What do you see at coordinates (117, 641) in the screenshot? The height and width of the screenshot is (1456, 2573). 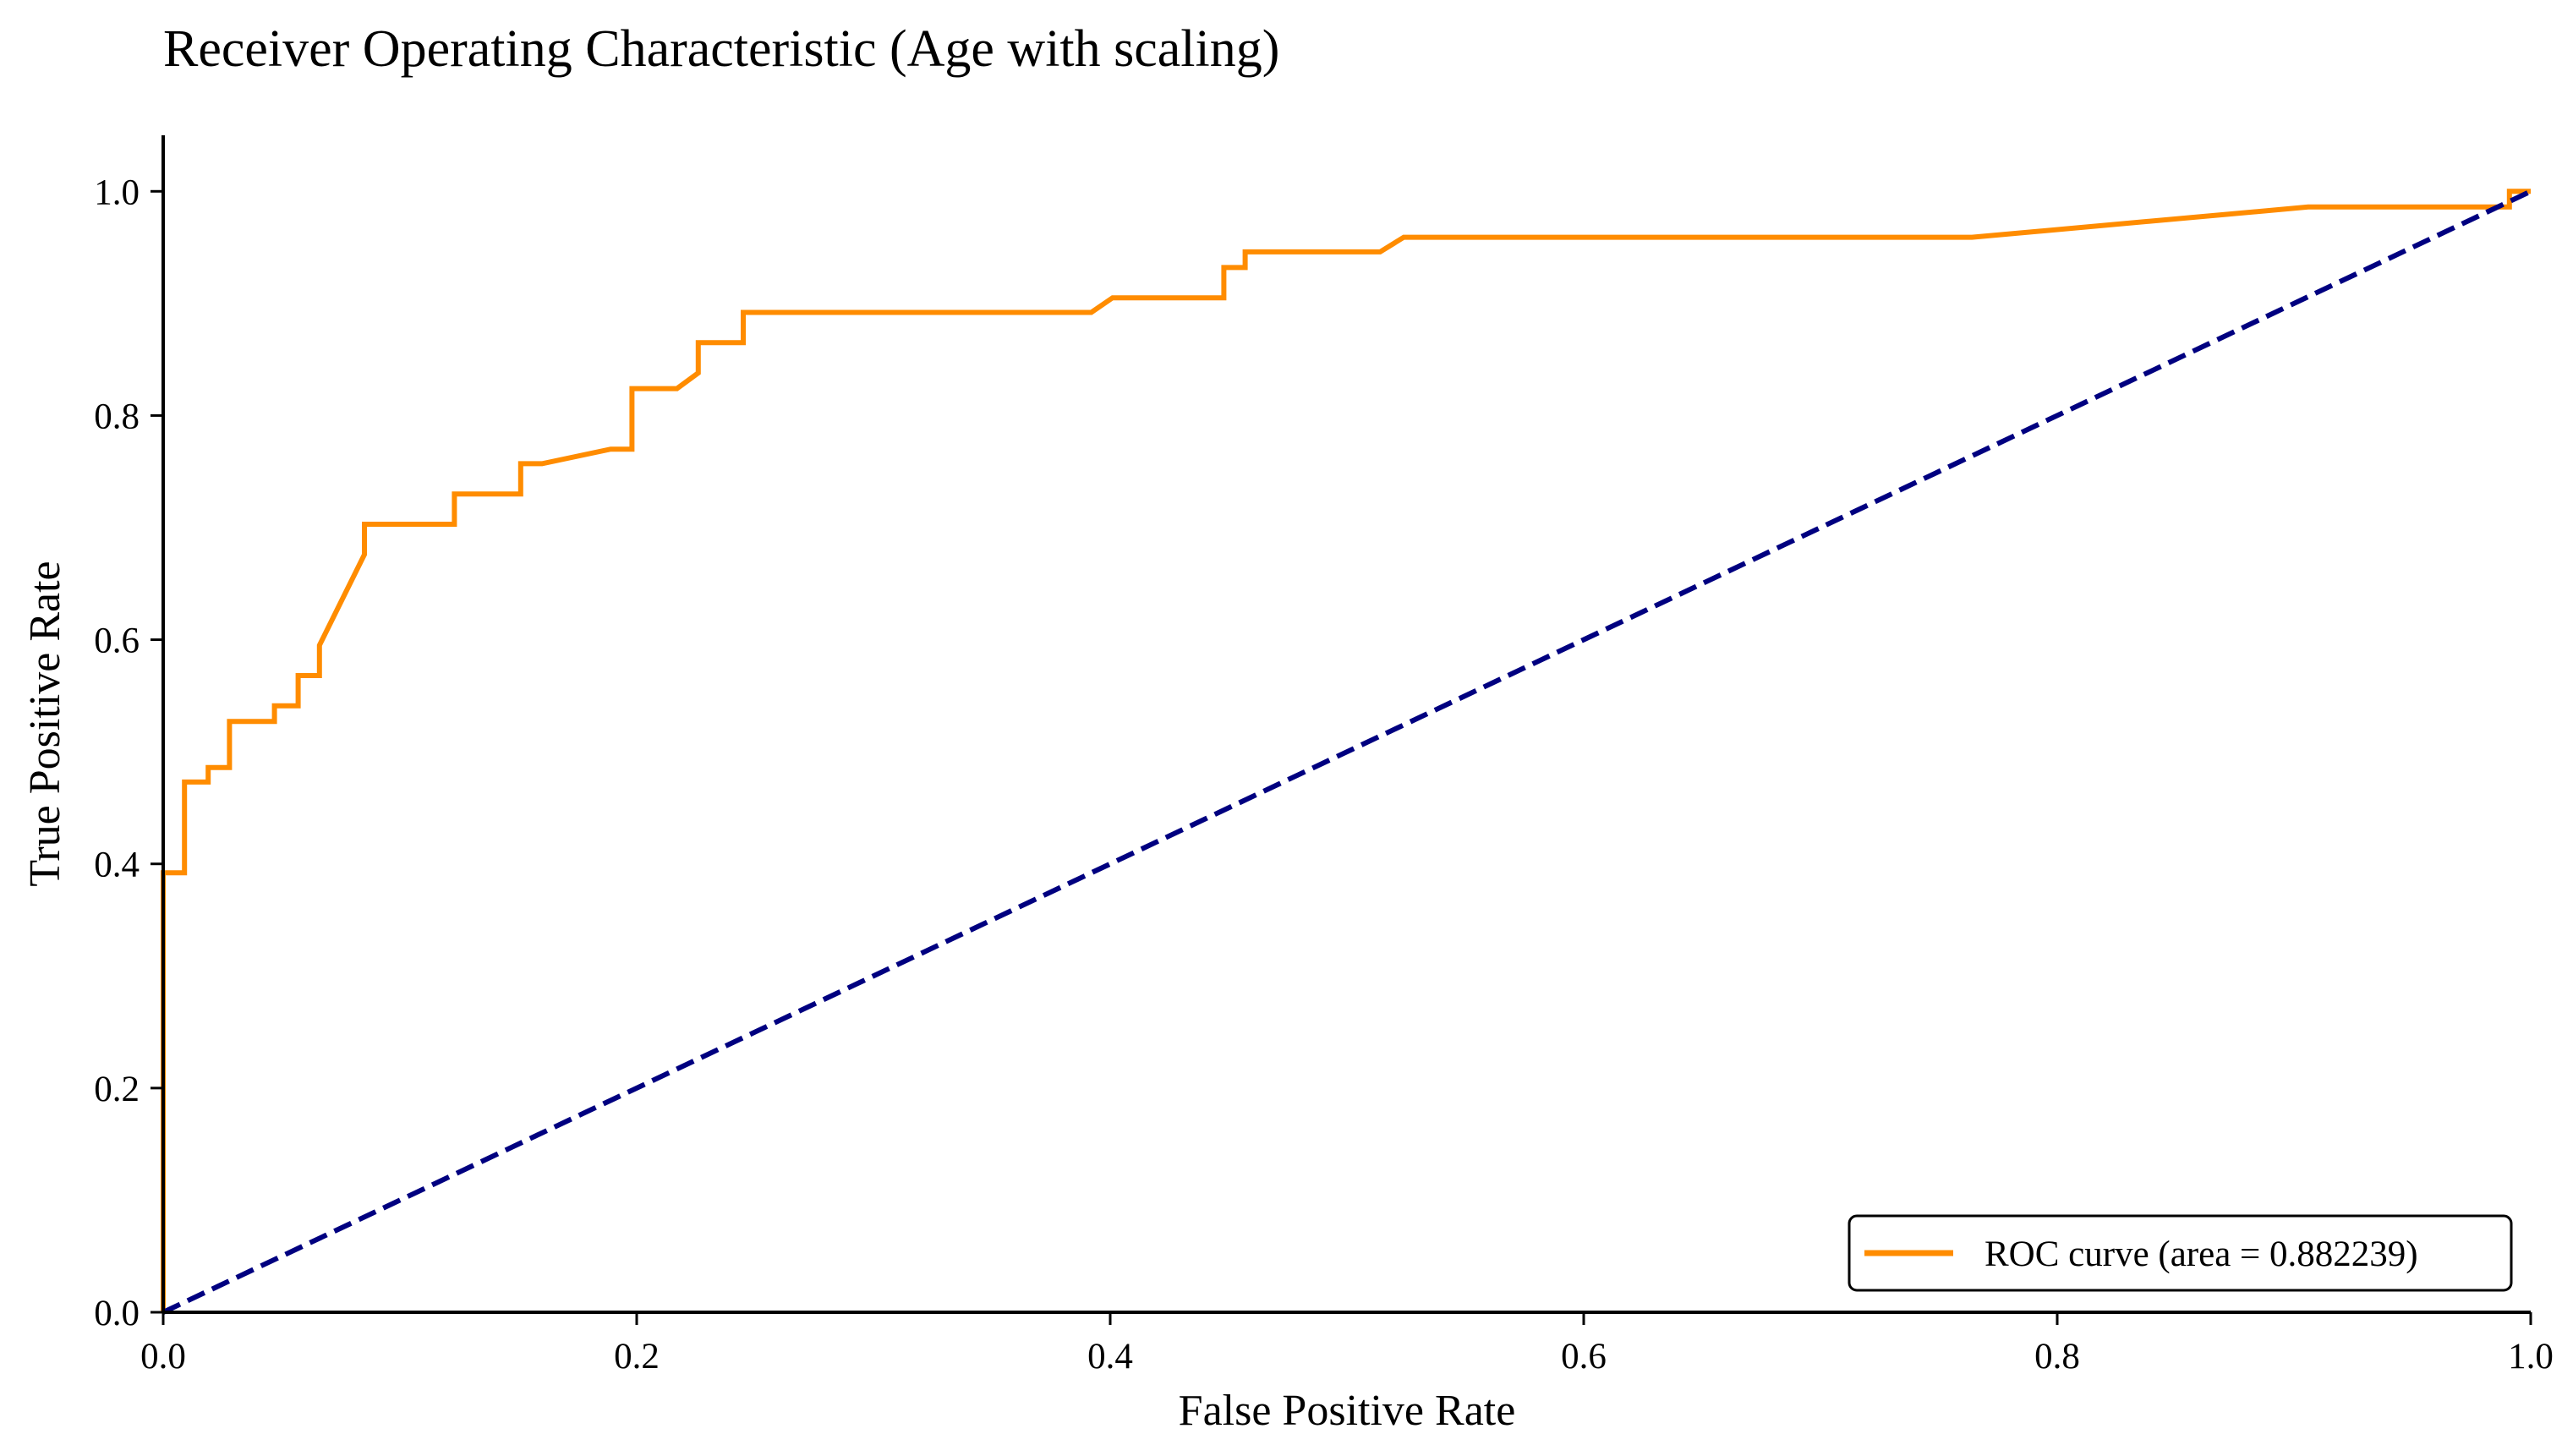 I see `y-tick-label: 0.6` at bounding box center [117, 641].